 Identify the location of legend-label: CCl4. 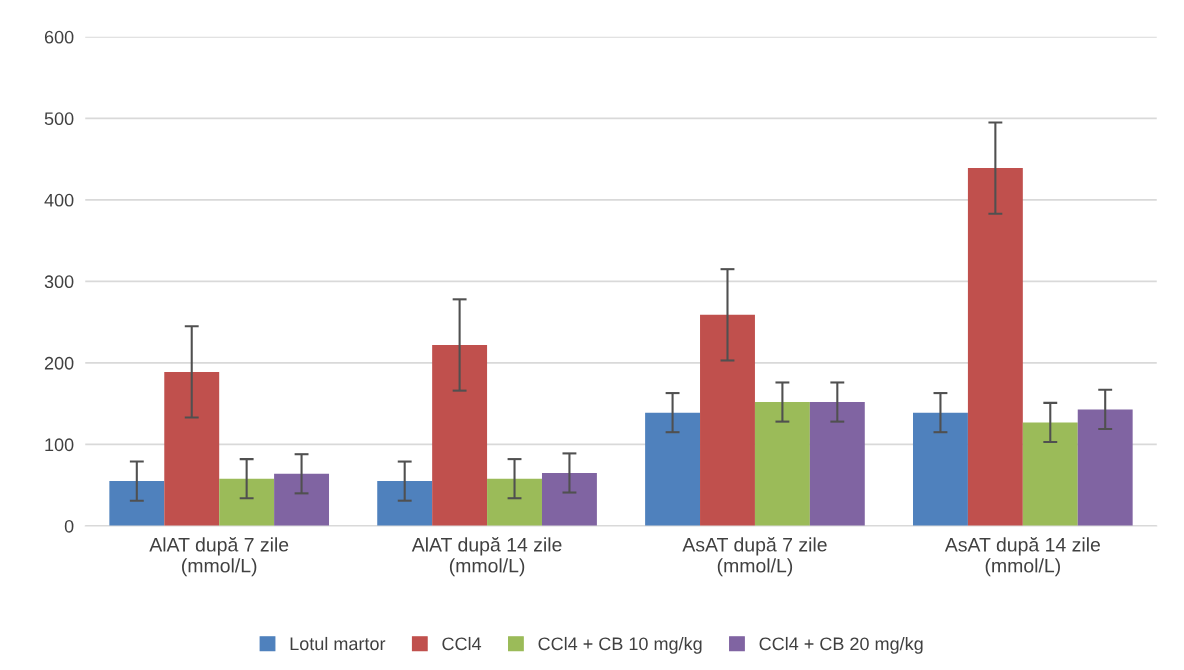
(462, 643).